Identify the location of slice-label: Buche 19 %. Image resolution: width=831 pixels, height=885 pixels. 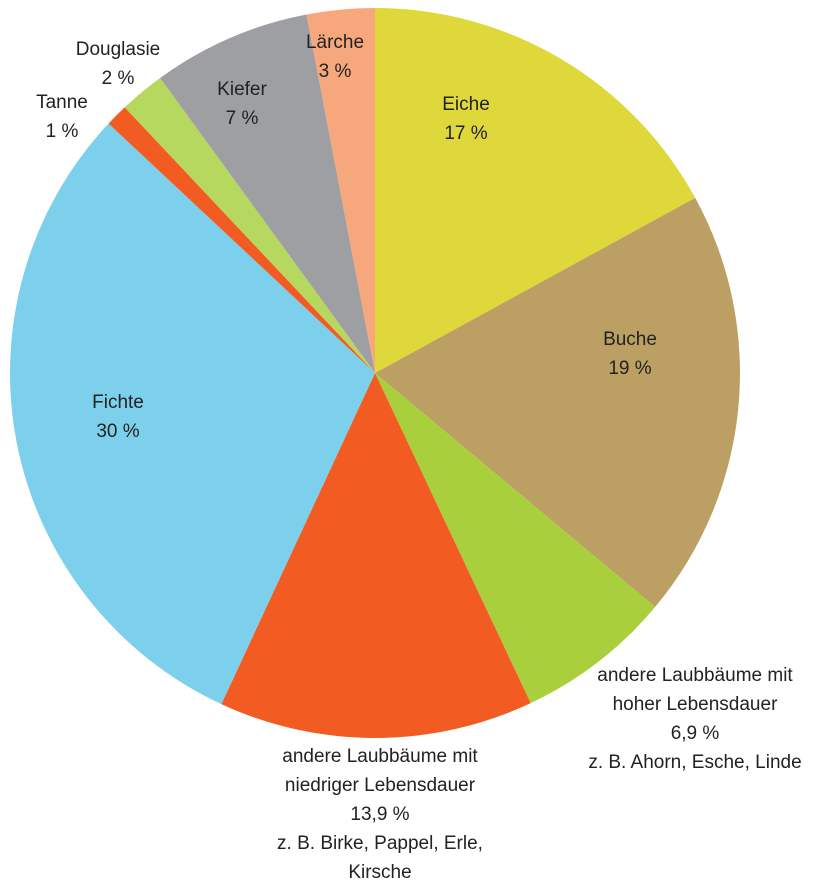
(630, 354).